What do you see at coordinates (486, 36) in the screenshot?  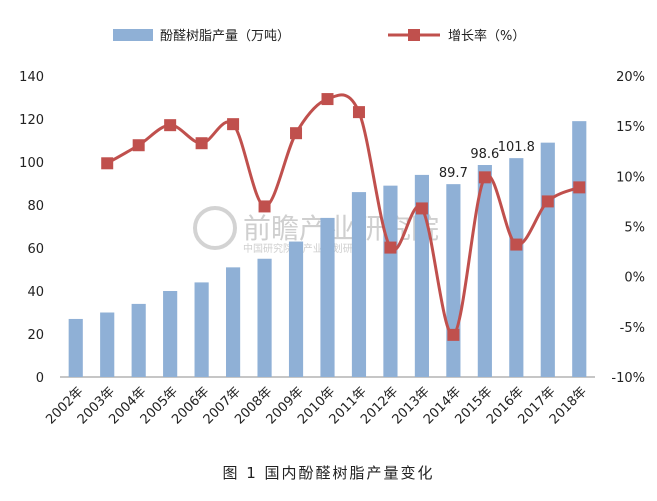 I see `legend-line-label: 增长率（%）` at bounding box center [486, 36].